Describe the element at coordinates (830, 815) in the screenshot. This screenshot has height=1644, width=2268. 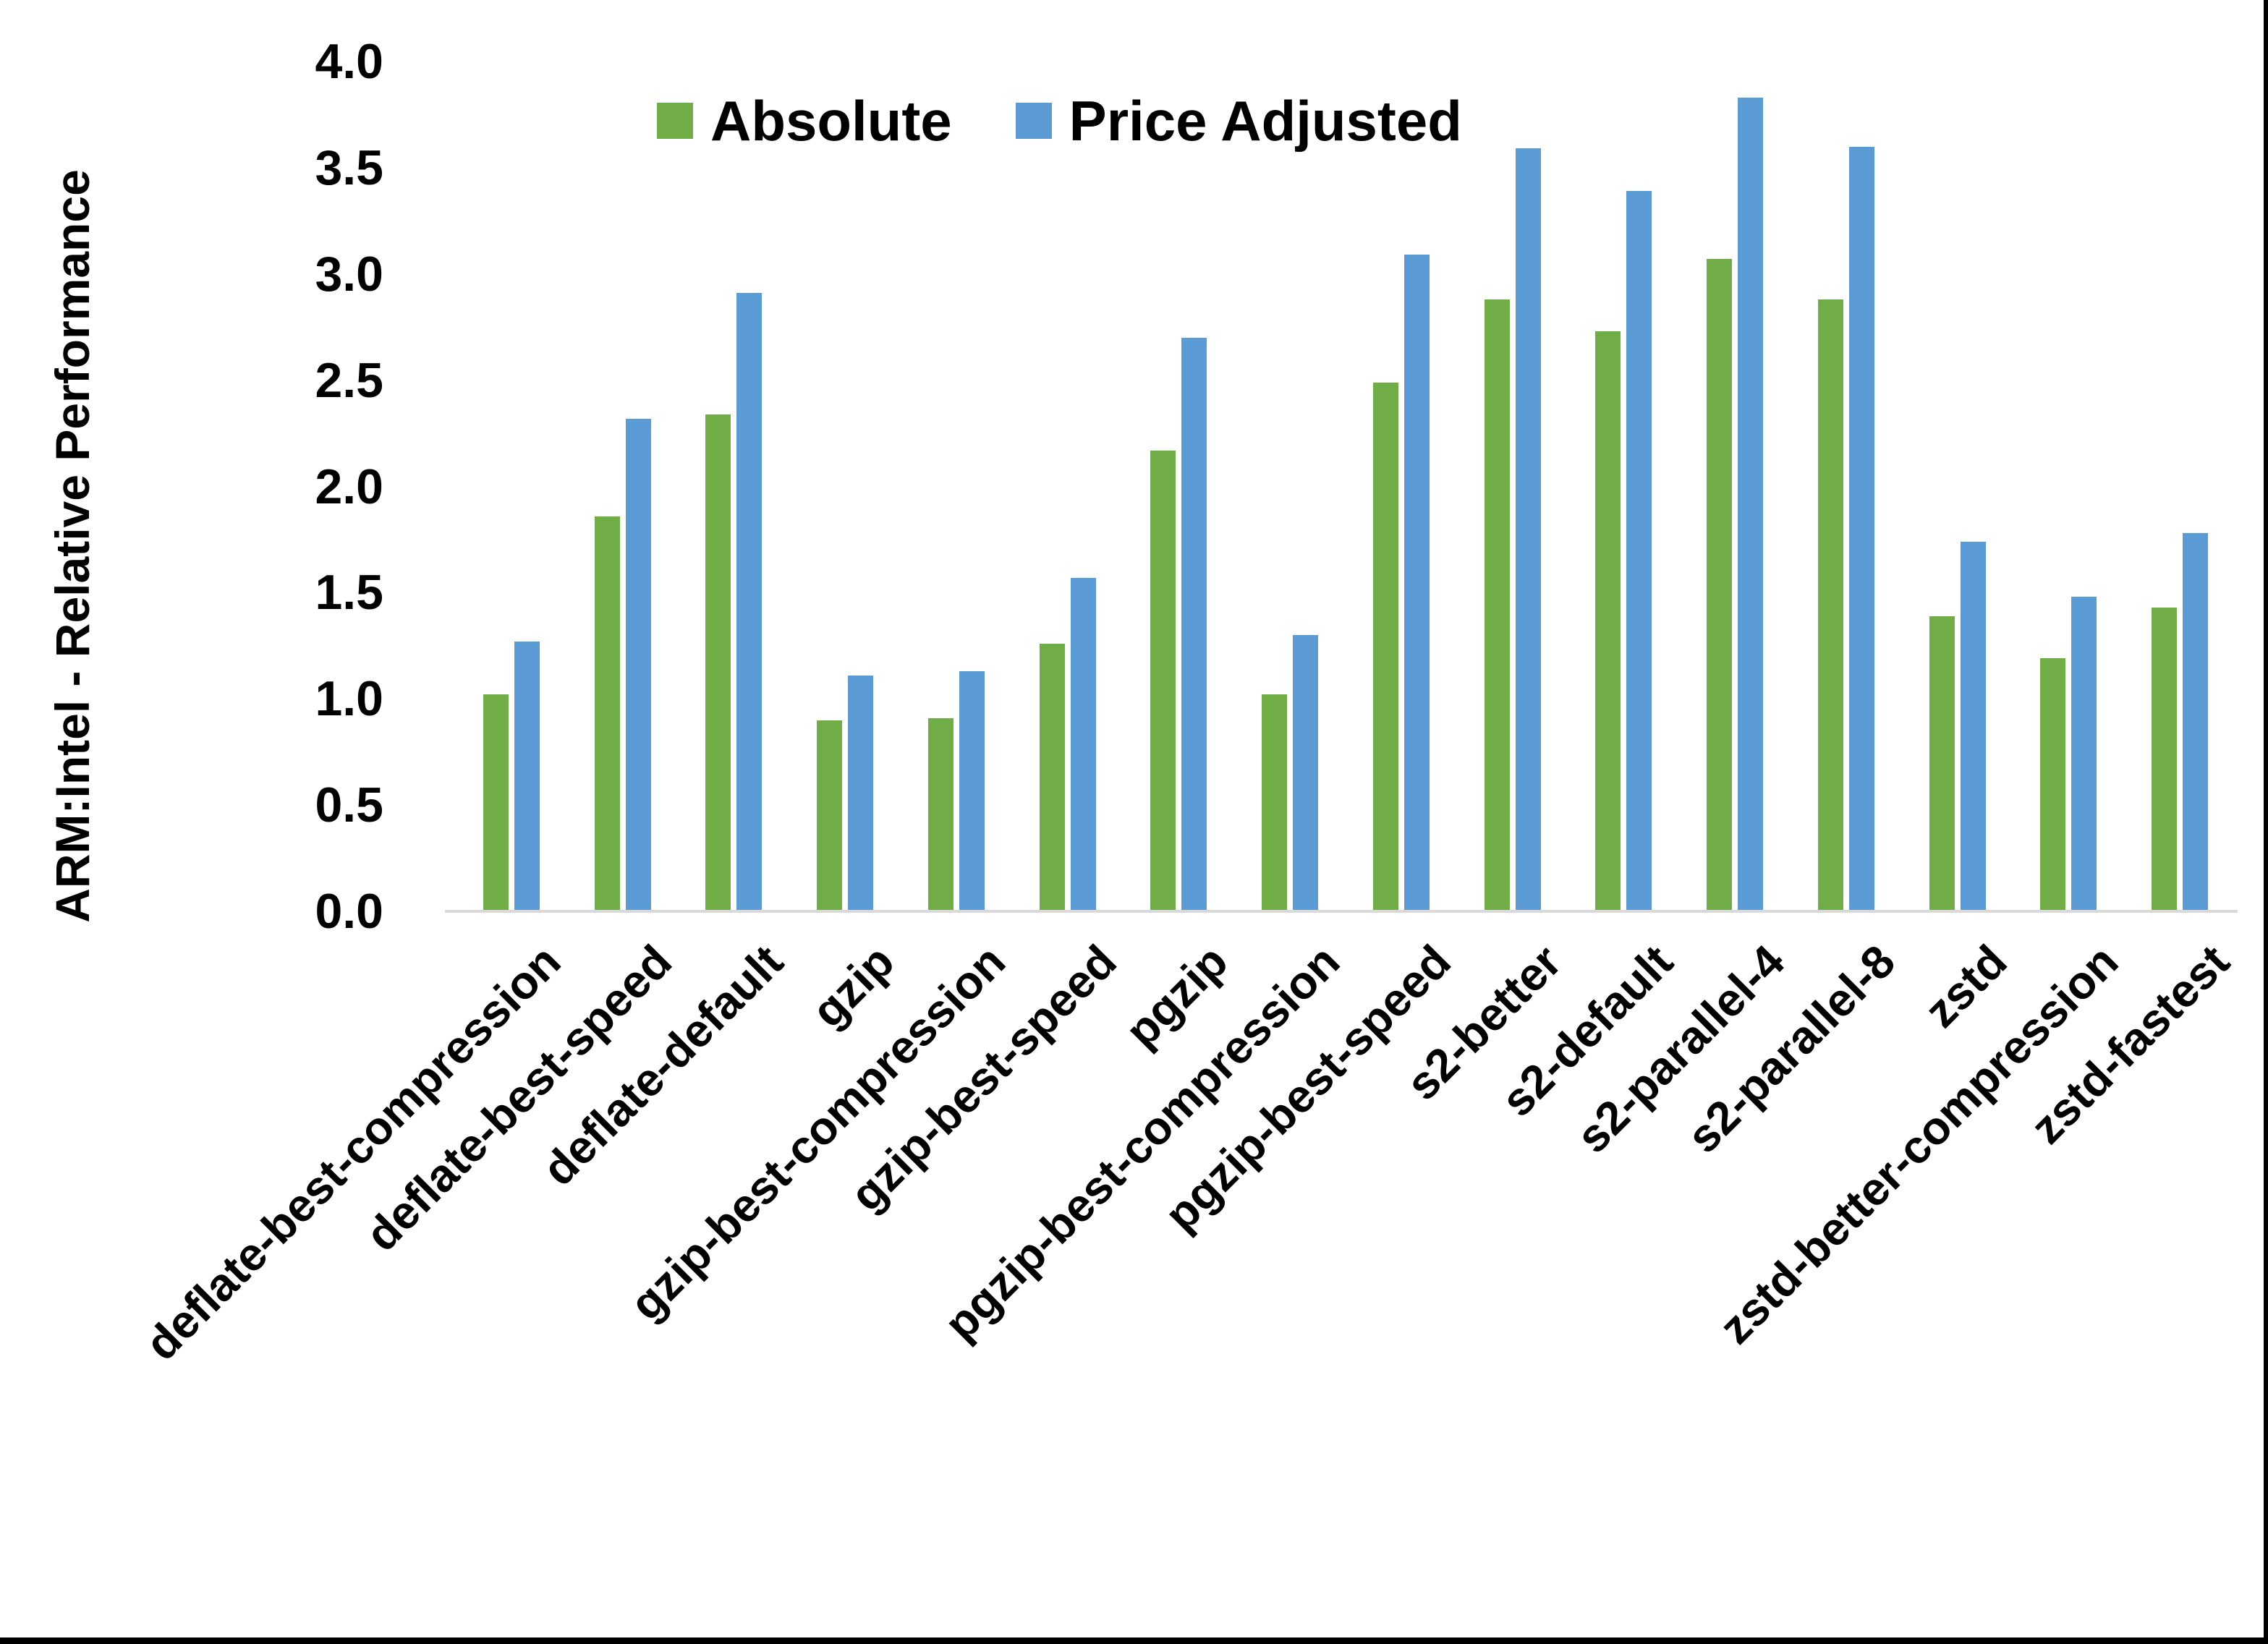
I see `bar-absolute-gzip` at that location.